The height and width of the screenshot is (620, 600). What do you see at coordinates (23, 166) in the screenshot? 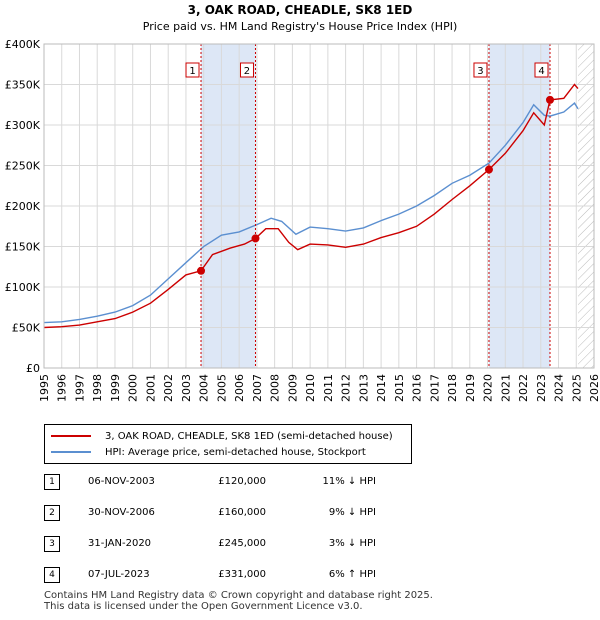
I see `y-tick-label: £250K` at bounding box center [23, 166].